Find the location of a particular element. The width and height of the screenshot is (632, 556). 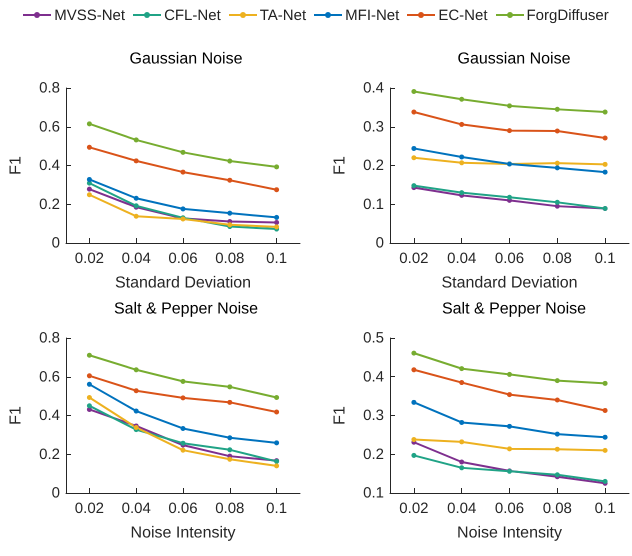

legend-label: MFI-Net is located at coordinates (372, 15).